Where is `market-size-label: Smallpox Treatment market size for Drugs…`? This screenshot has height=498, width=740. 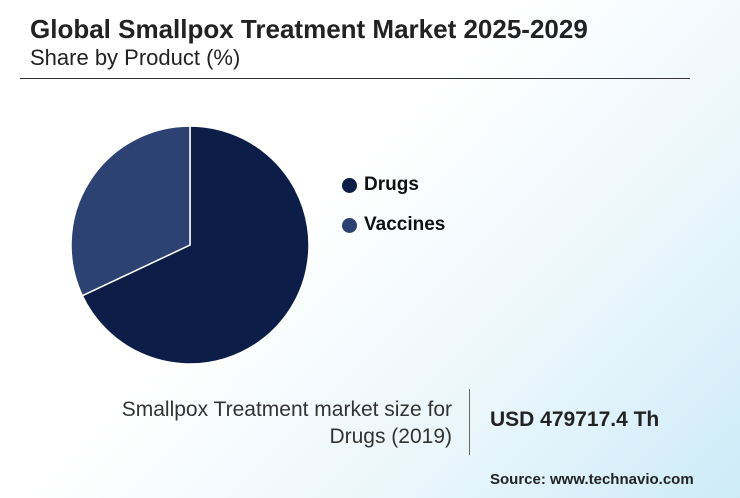 market-size-label: Smallpox Treatment market size for Drugs… is located at coordinates (286, 423).